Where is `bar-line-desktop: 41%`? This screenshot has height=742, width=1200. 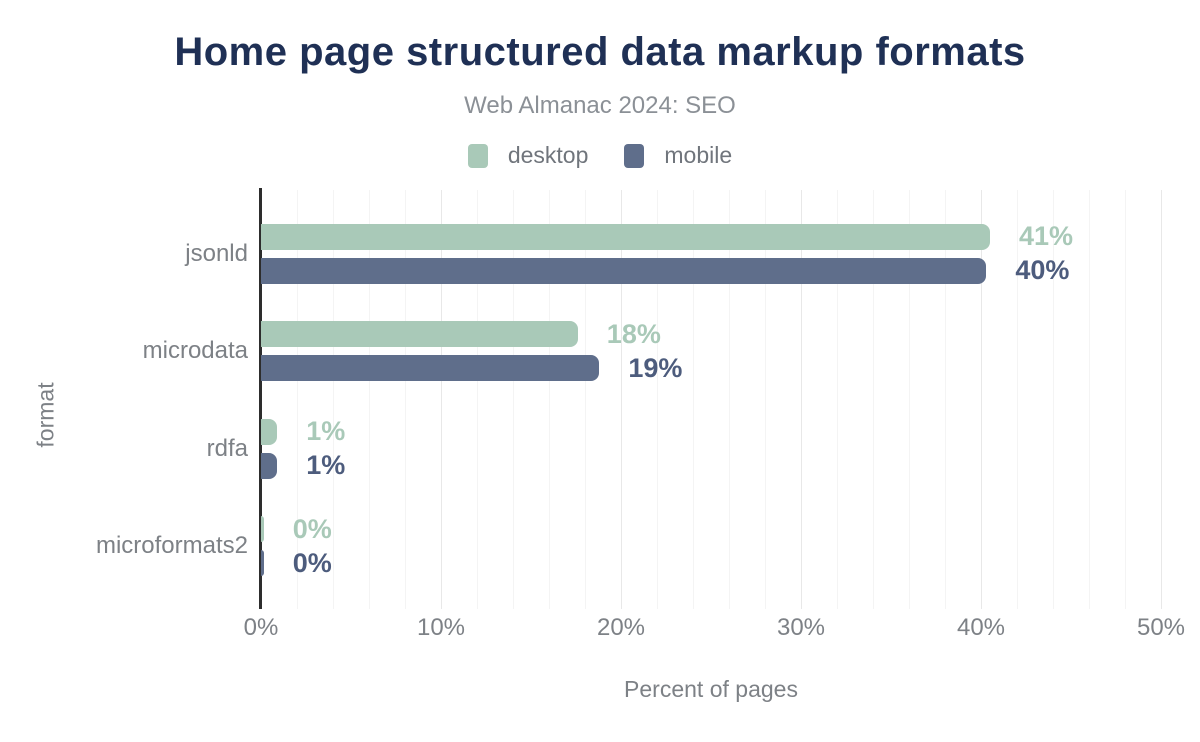 bar-line-desktop: 41% is located at coordinates (711, 236).